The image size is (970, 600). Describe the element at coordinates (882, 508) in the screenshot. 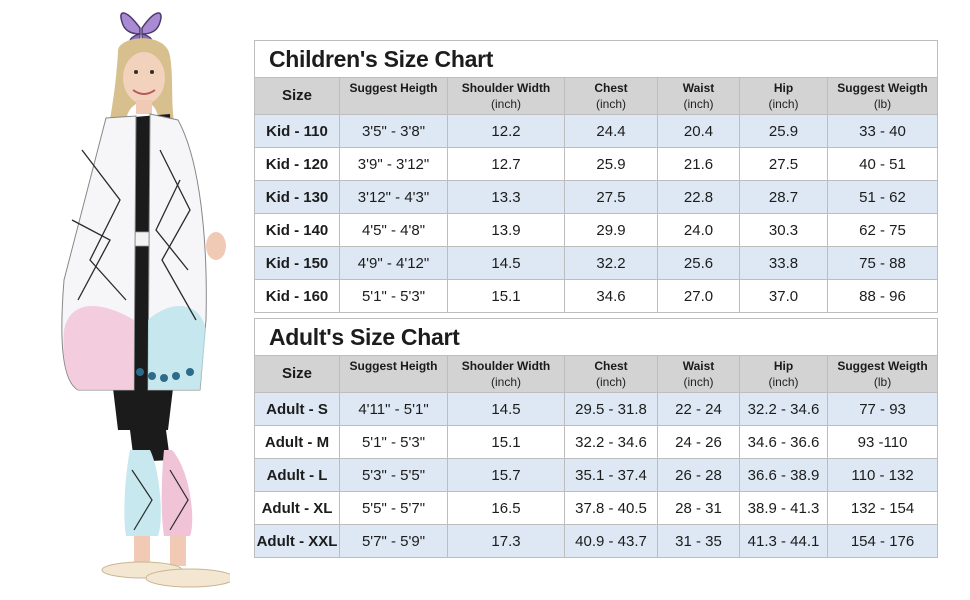

I see `table-cell: 132 - 154` at that location.